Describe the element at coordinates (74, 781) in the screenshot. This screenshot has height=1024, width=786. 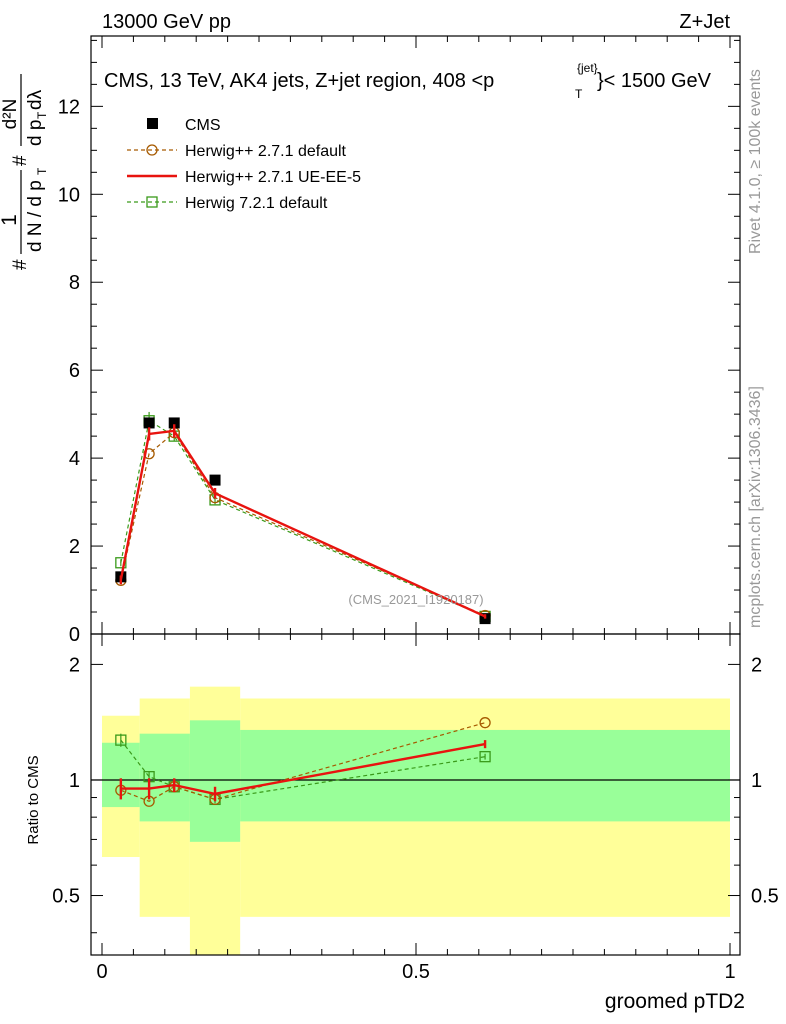
I see `ratio-y-tick-label: 1` at that location.